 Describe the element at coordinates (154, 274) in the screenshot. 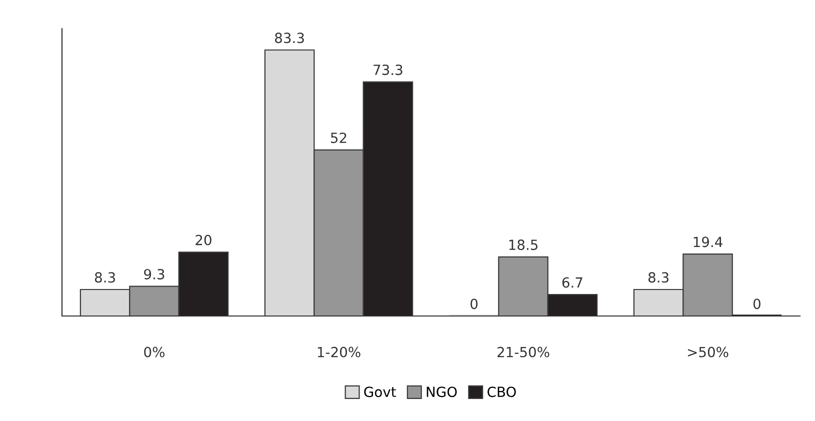

I see `data-label: 9.3` at that location.